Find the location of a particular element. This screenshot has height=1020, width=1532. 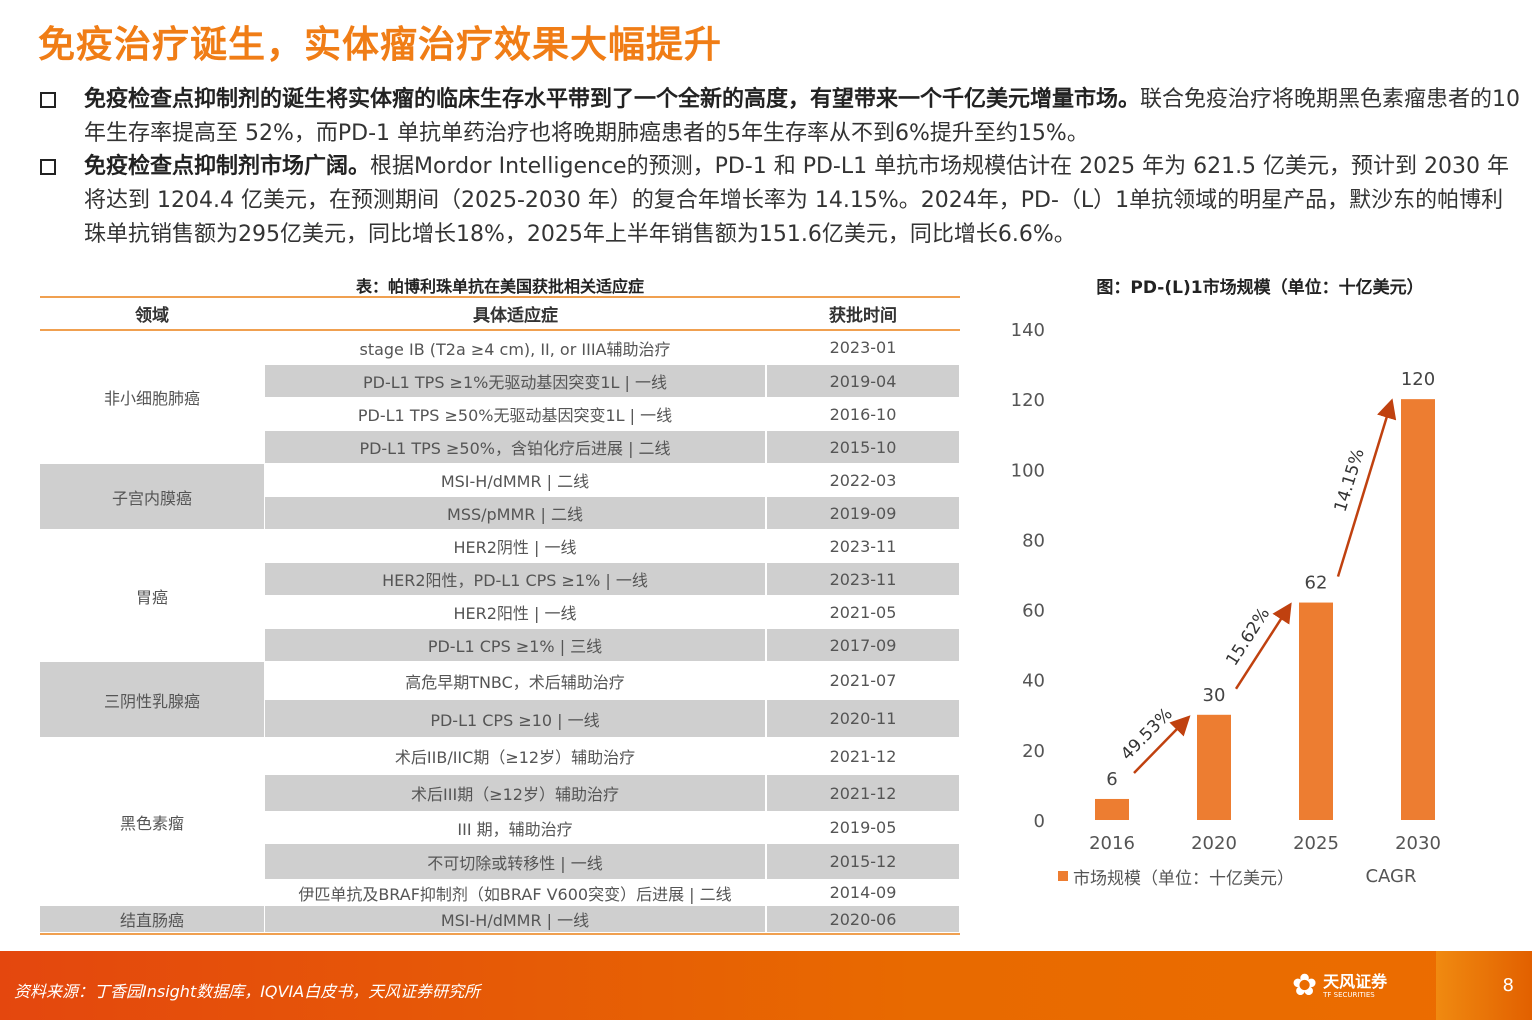

y-tick-label: 0 is located at coordinates (1039, 821).